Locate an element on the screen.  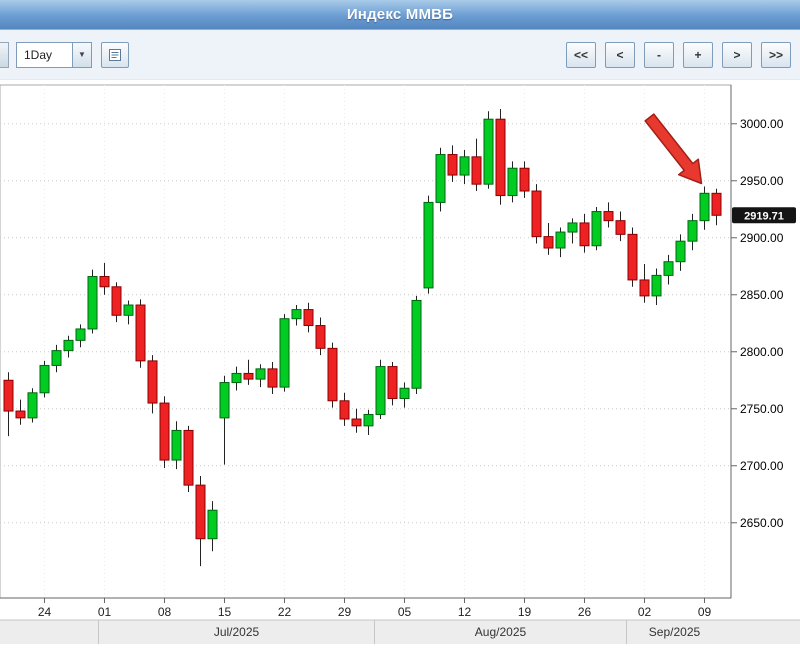
svg-text: Sep/2025 is located at coordinates (675, 632).